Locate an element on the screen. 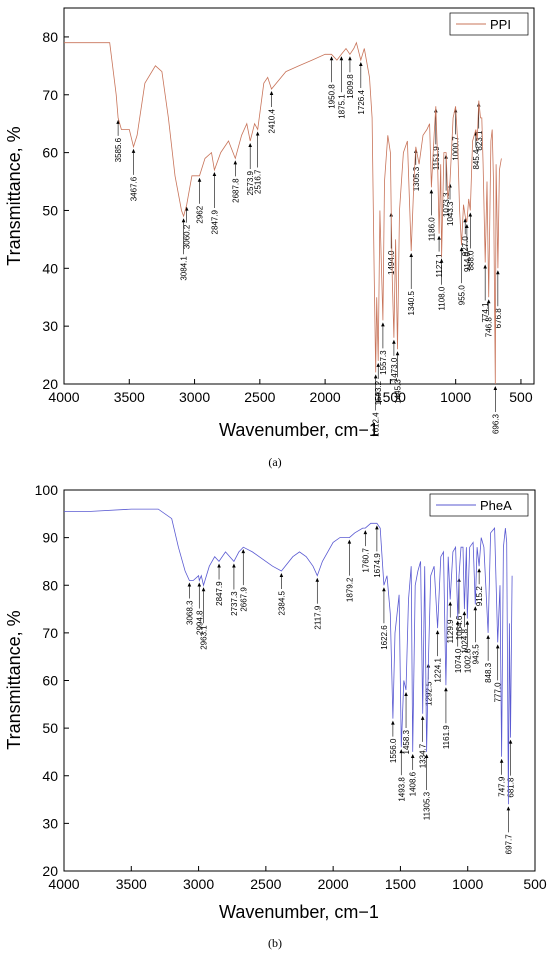 This screenshot has height=958, width=550. peak-label: 1593.2 is located at coordinates (378, 392).